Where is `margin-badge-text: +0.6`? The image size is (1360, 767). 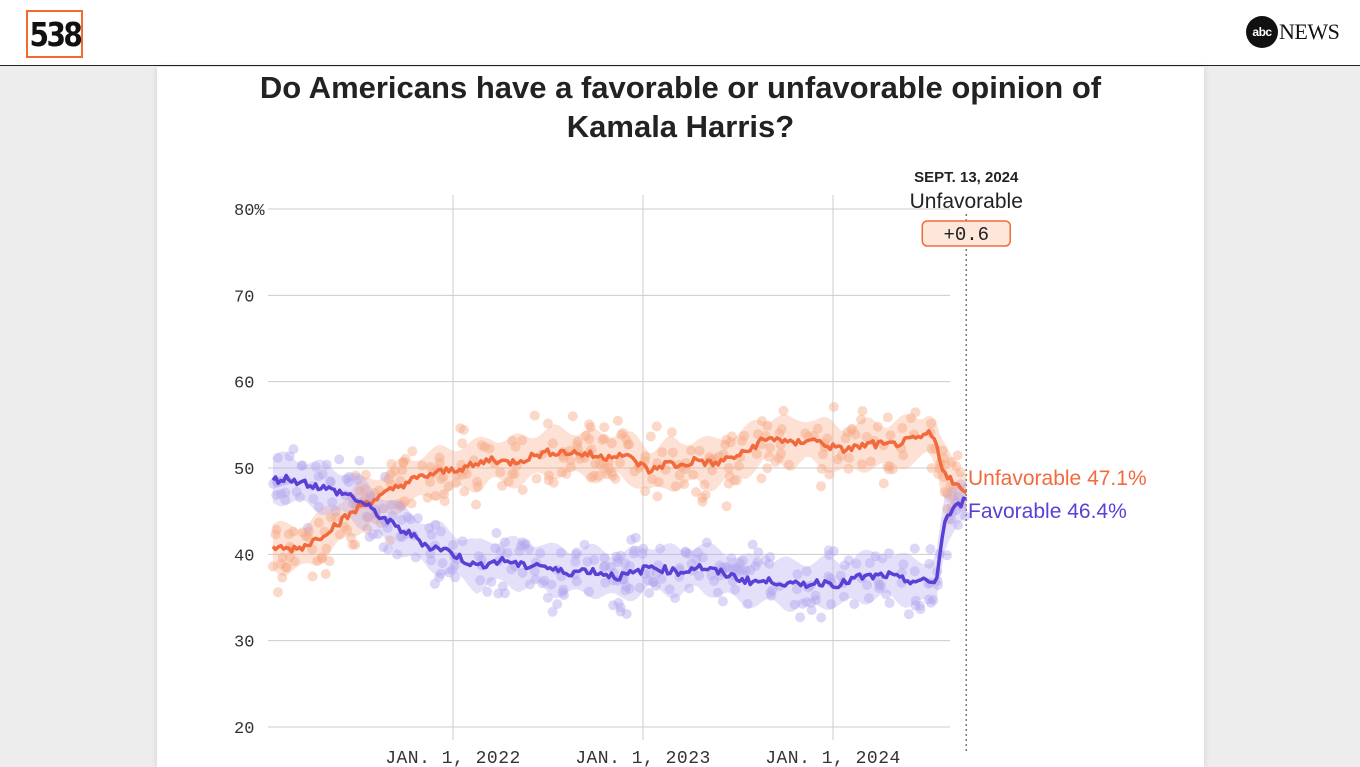
margin-badge-text: +0.6 is located at coordinates (966, 235).